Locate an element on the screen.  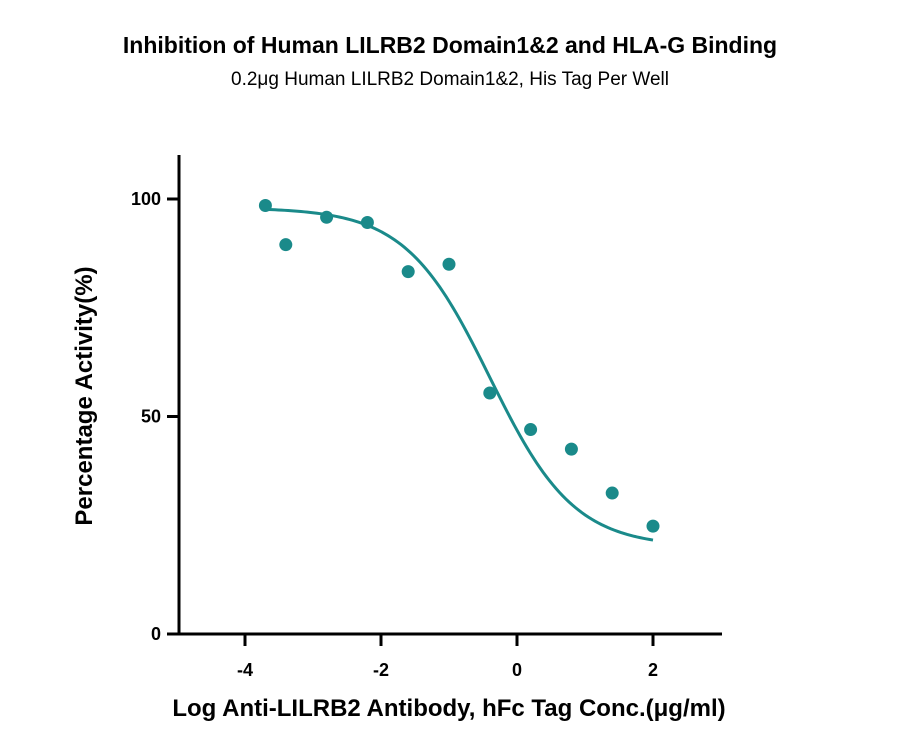
x-tick-label: -4 is located at coordinates (245, 670).